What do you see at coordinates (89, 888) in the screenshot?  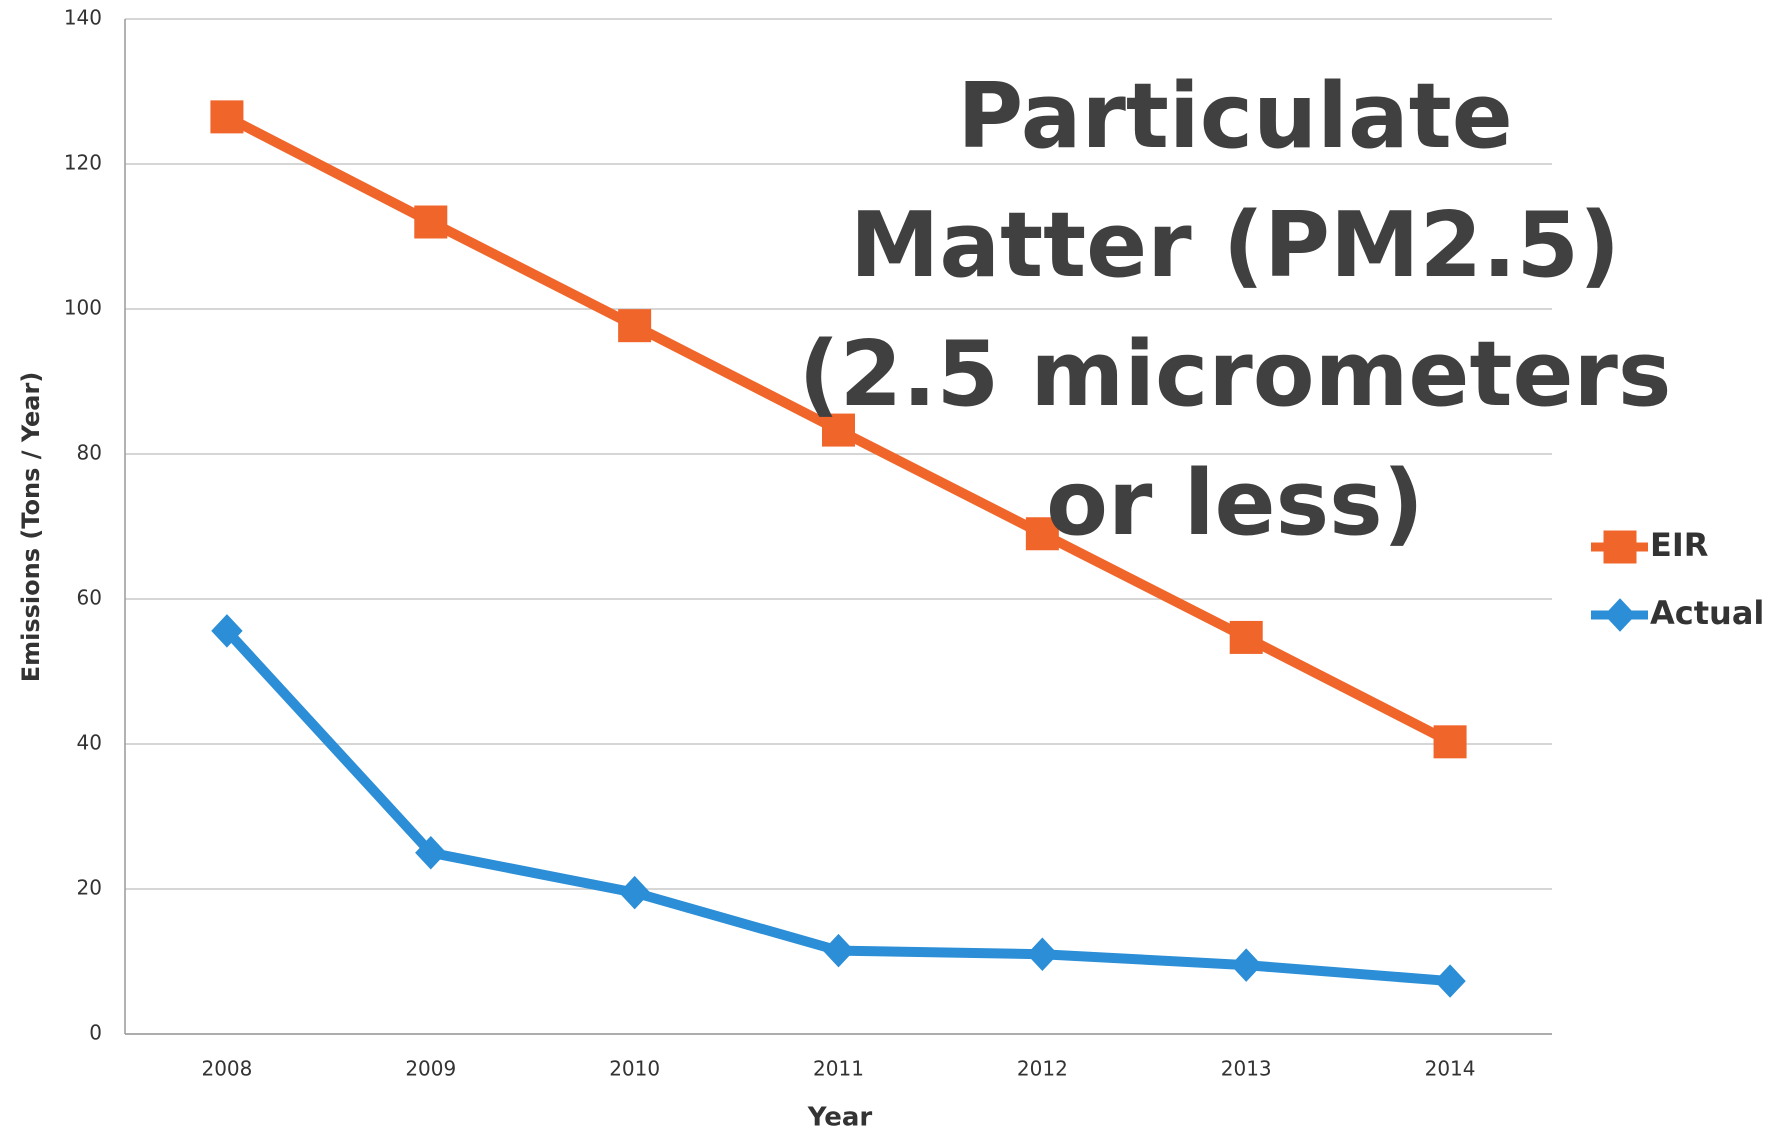 I see `y-tick-label: 20` at bounding box center [89, 888].